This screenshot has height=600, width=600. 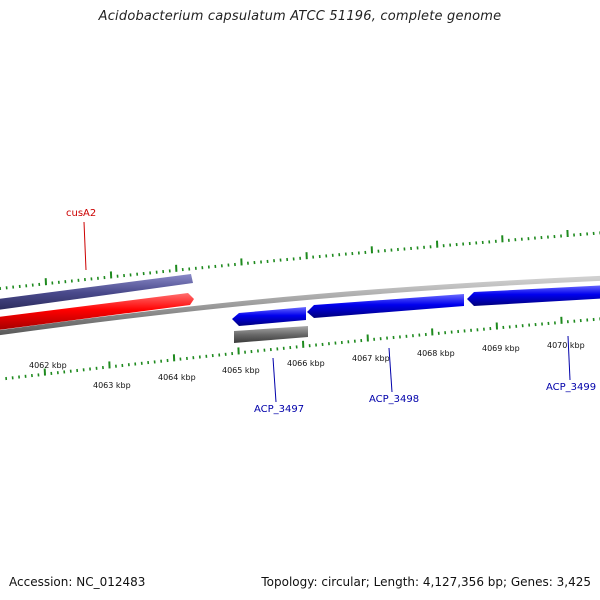 I want to click on inner-tick-ring, so click(x=302, y=348).